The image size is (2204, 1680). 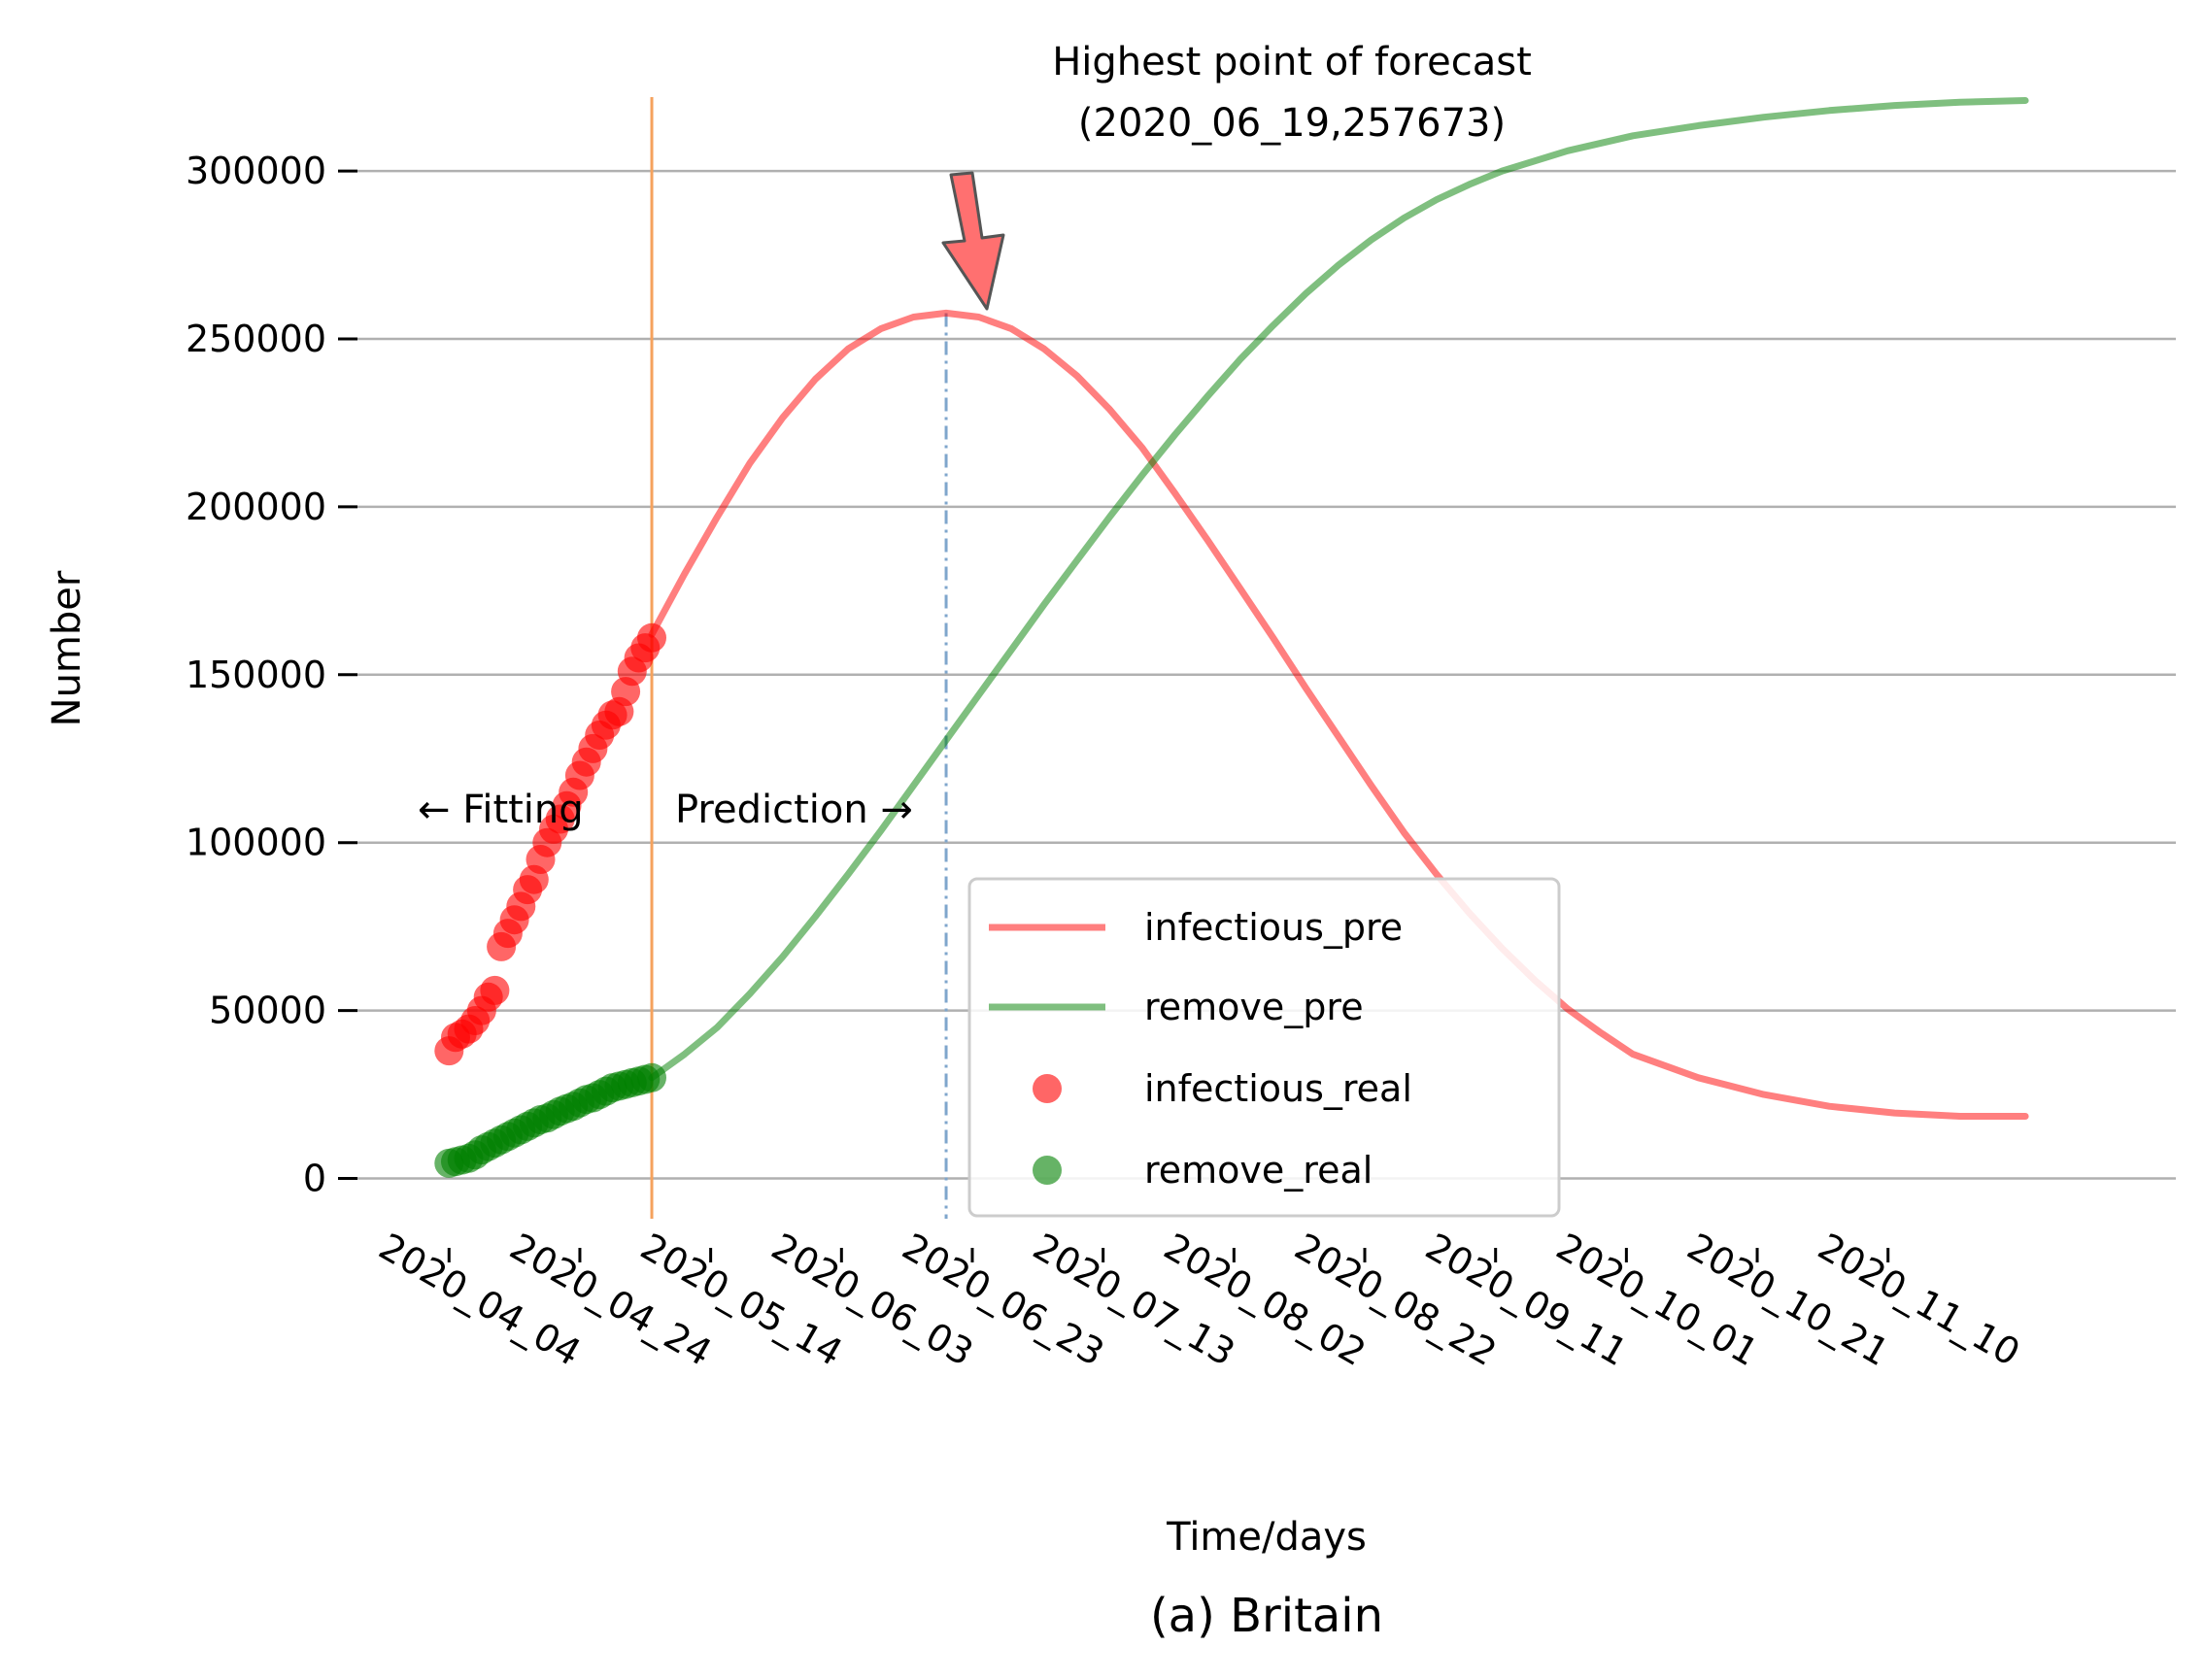 What do you see at coordinates (256, 675) in the screenshot?
I see `y-tick-label: 150000` at bounding box center [256, 675].